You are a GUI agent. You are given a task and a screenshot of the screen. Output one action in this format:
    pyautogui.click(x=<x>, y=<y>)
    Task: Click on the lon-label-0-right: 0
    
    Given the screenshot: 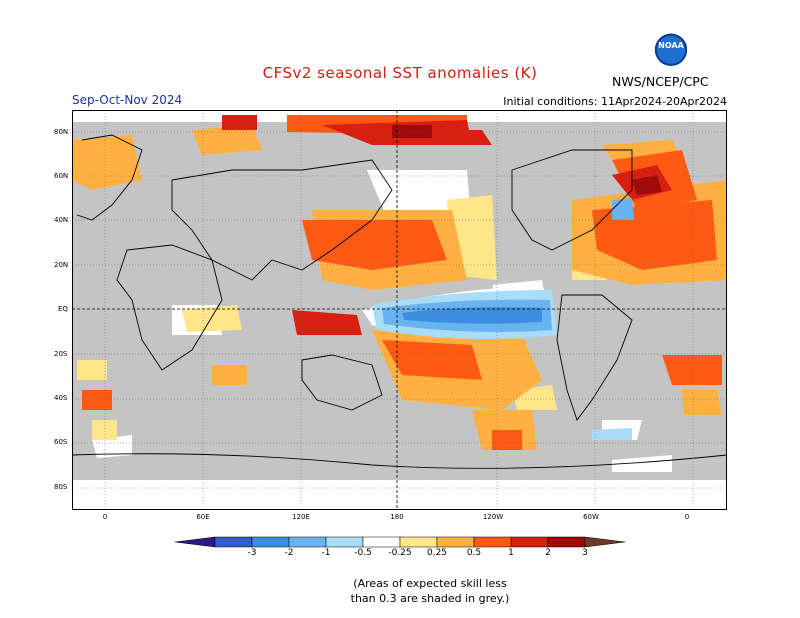 What is the action you would take?
    pyautogui.click(x=687, y=517)
    